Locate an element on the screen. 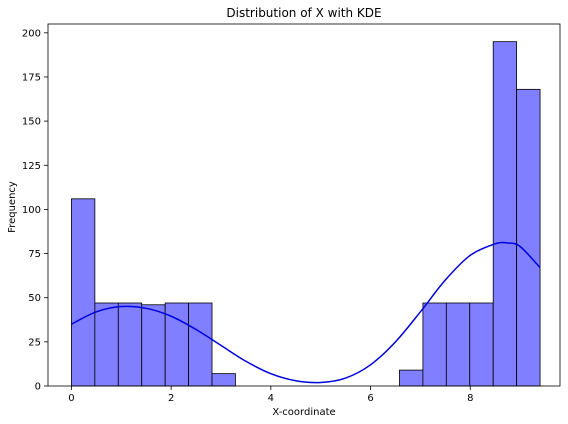 The height and width of the screenshot is (424, 568). y-tick-label: 75 is located at coordinates (34, 254).